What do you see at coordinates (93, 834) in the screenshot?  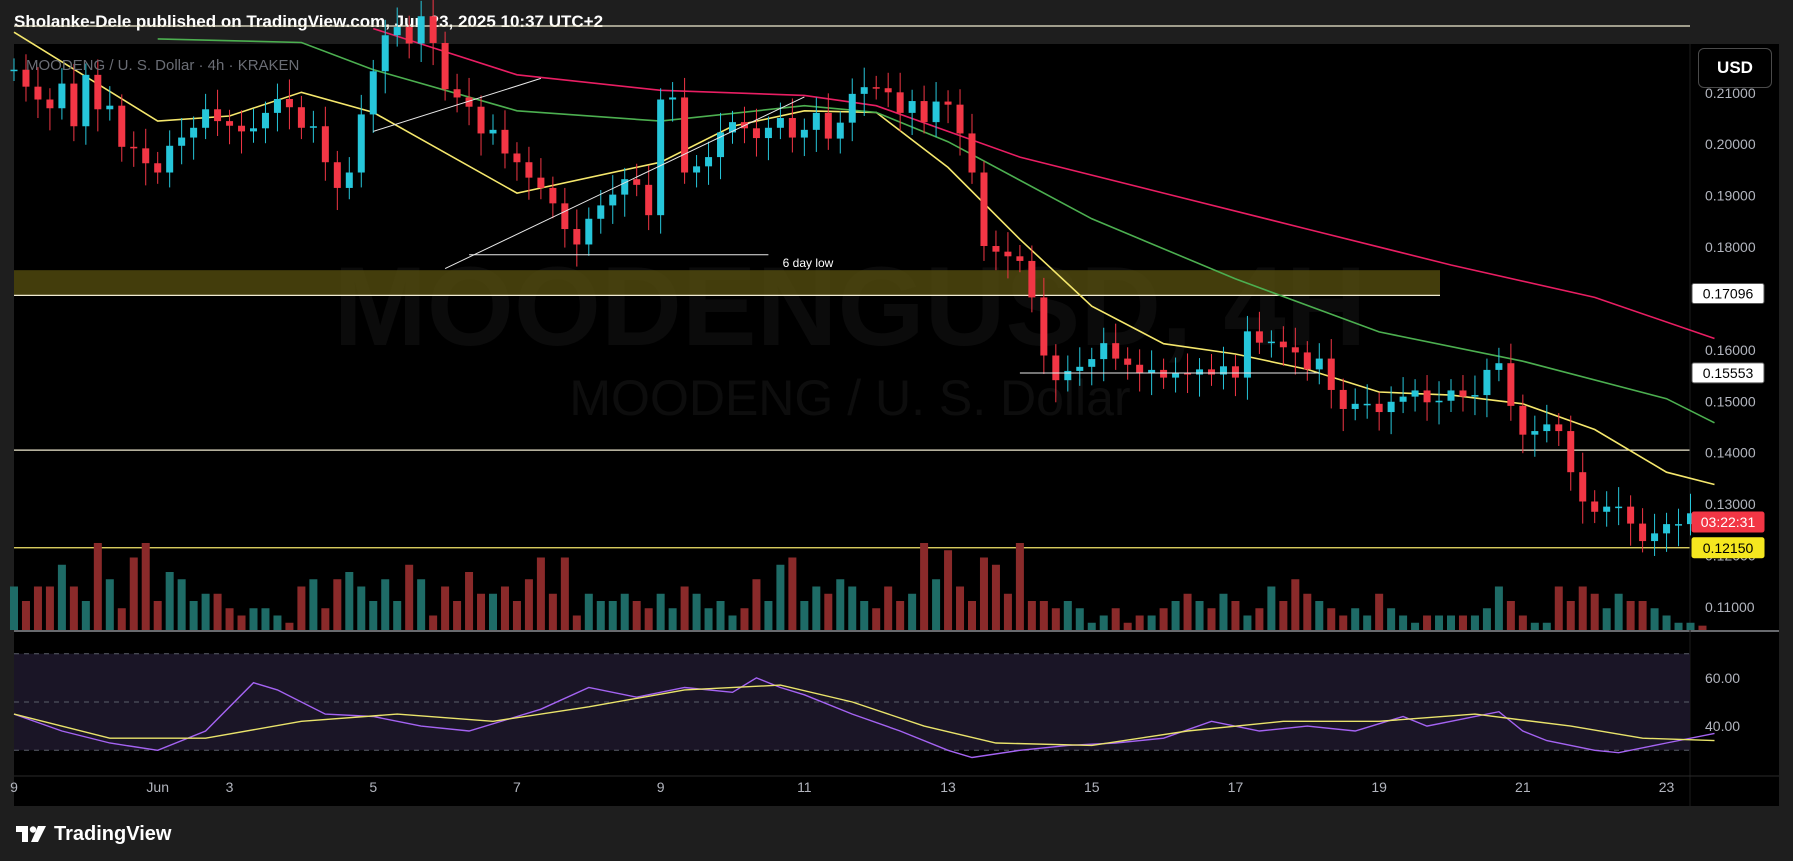 I see `tradingview-logo: TradingView` at bounding box center [93, 834].